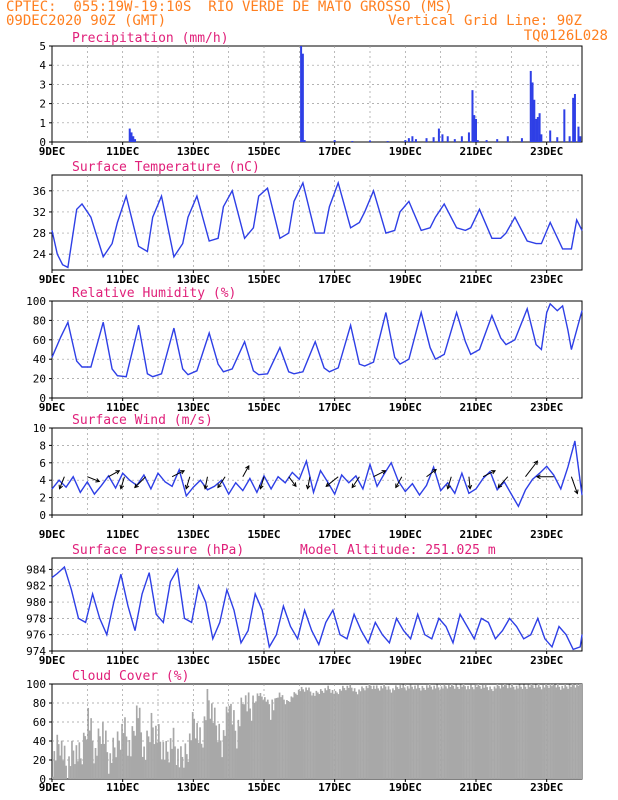  I want to click on y-tick-label: 4, so click(42, 480).